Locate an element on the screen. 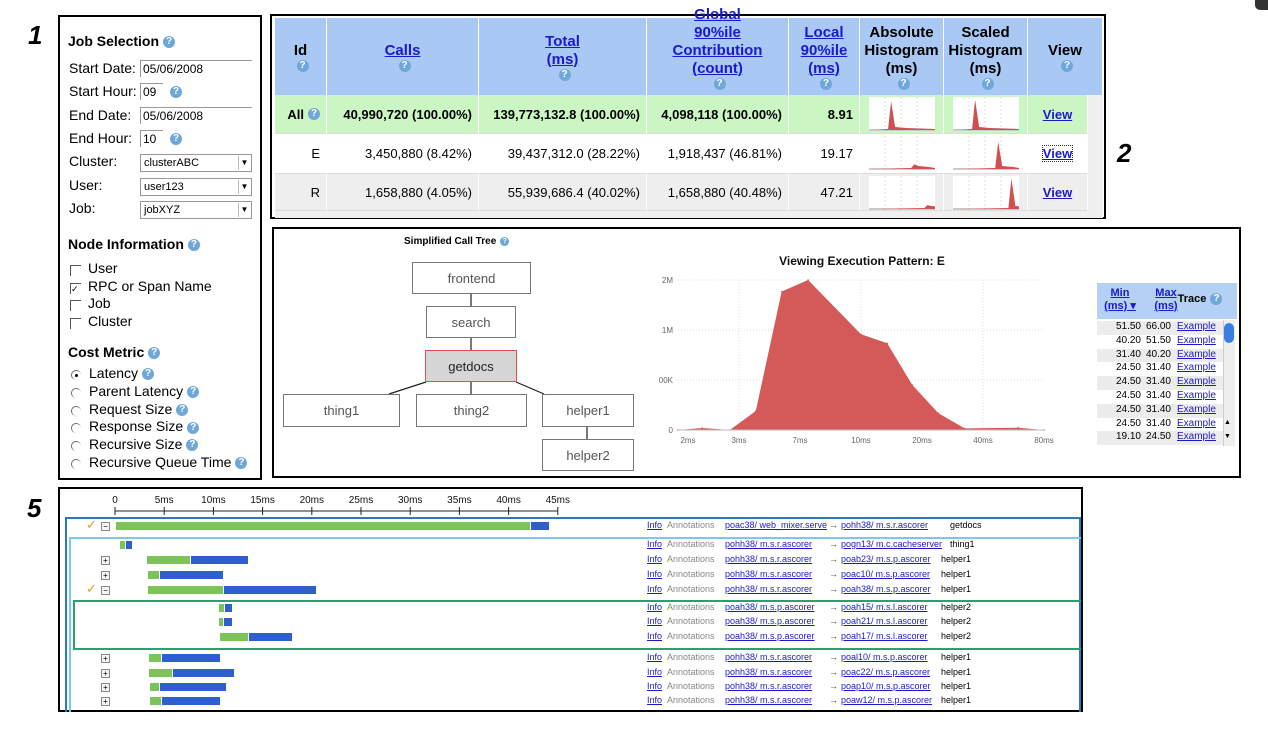 This screenshot has height=741, width=1268. column-header-calls: Calls is located at coordinates (403, 56).